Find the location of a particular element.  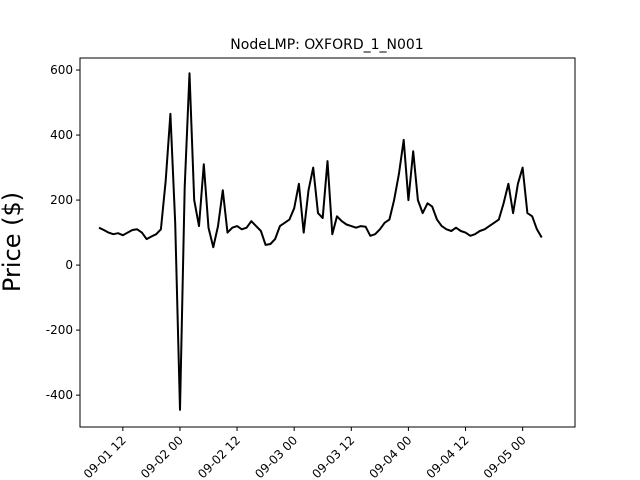

x-tick-label: 09-05 00 is located at coordinates (505, 456).